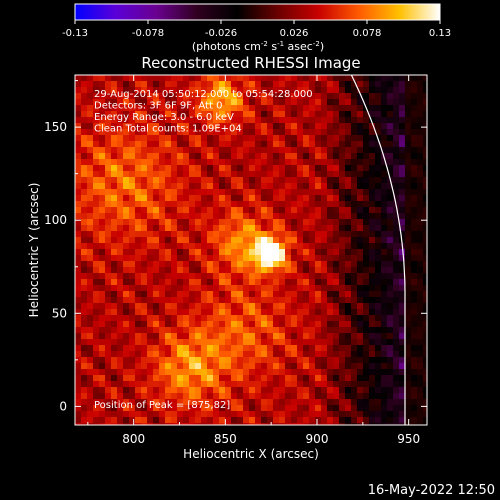  Describe the element at coordinates (250, 63) in the screenshot. I see `chart-title: Reconstructed RHESSI Image` at that location.